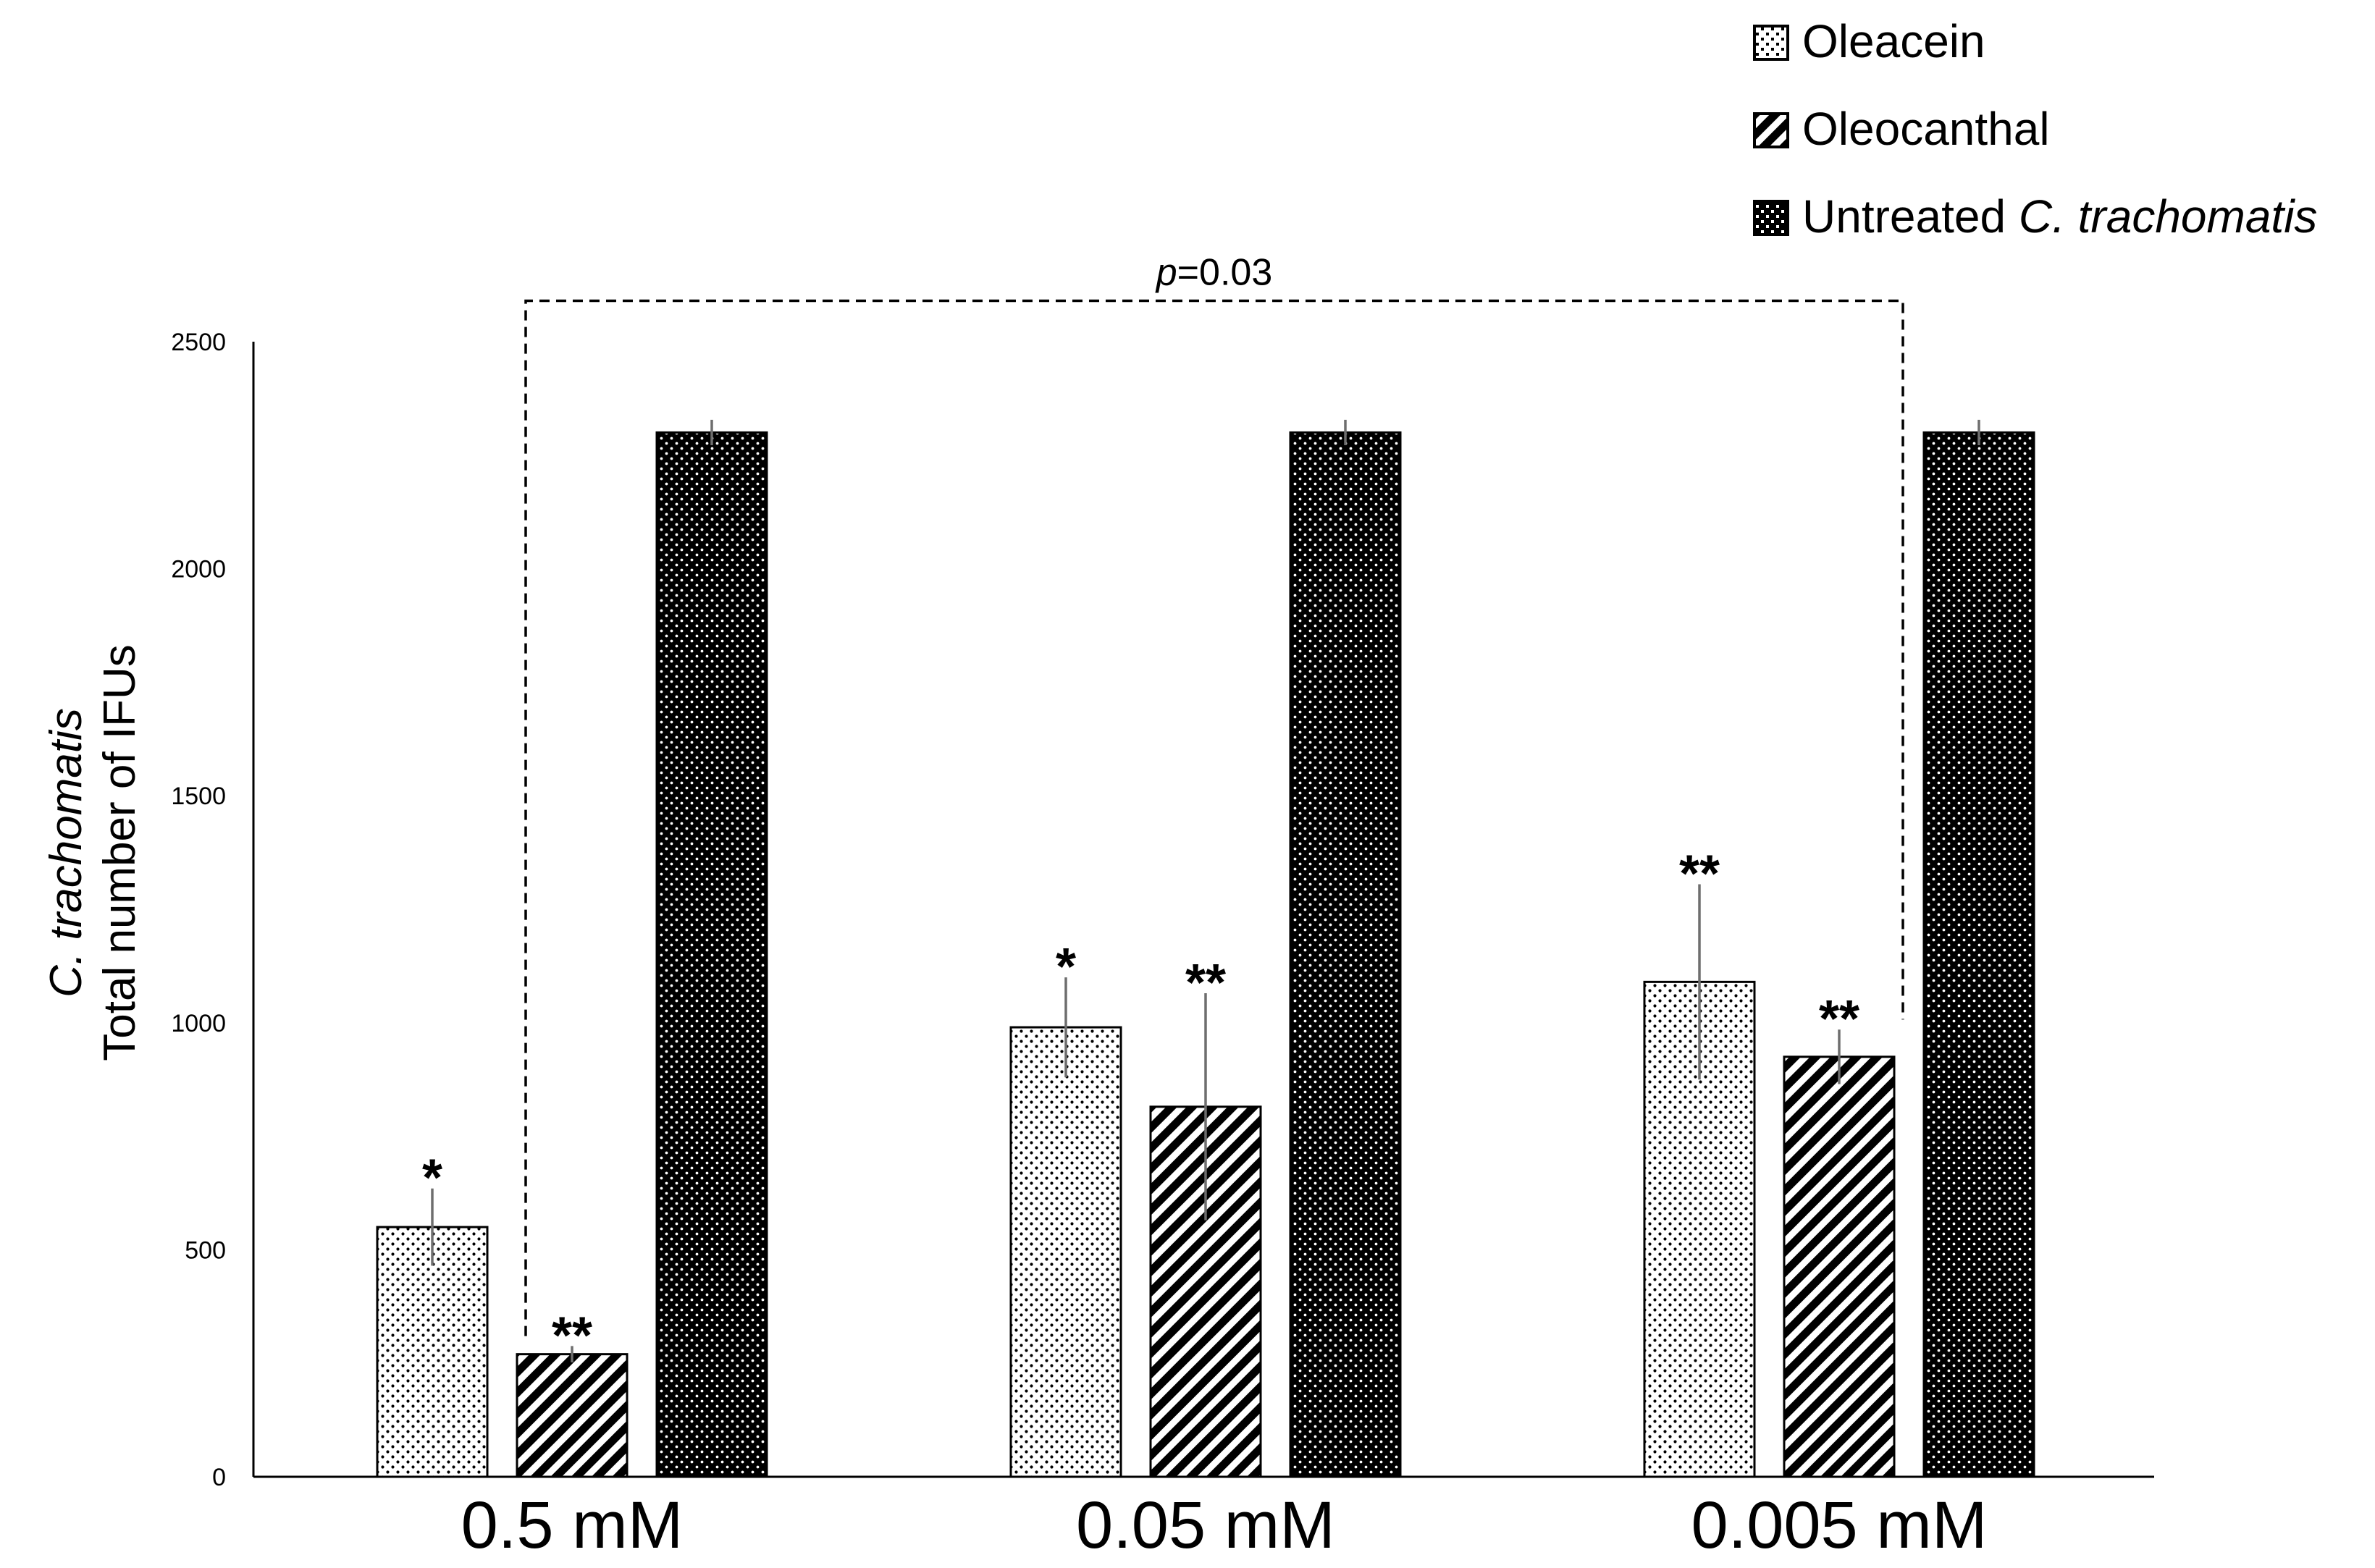  Describe the element at coordinates (432, 1352) in the screenshot. I see `bar-oleacein-0-5-mm` at that location.